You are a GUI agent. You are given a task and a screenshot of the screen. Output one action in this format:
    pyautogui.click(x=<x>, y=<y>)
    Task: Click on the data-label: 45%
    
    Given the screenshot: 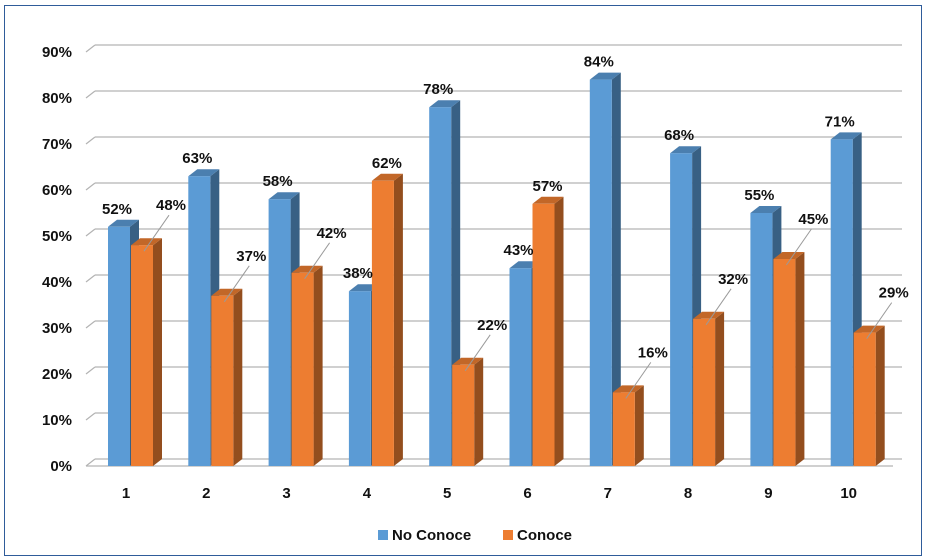 What is the action you would take?
    pyautogui.click(x=813, y=219)
    